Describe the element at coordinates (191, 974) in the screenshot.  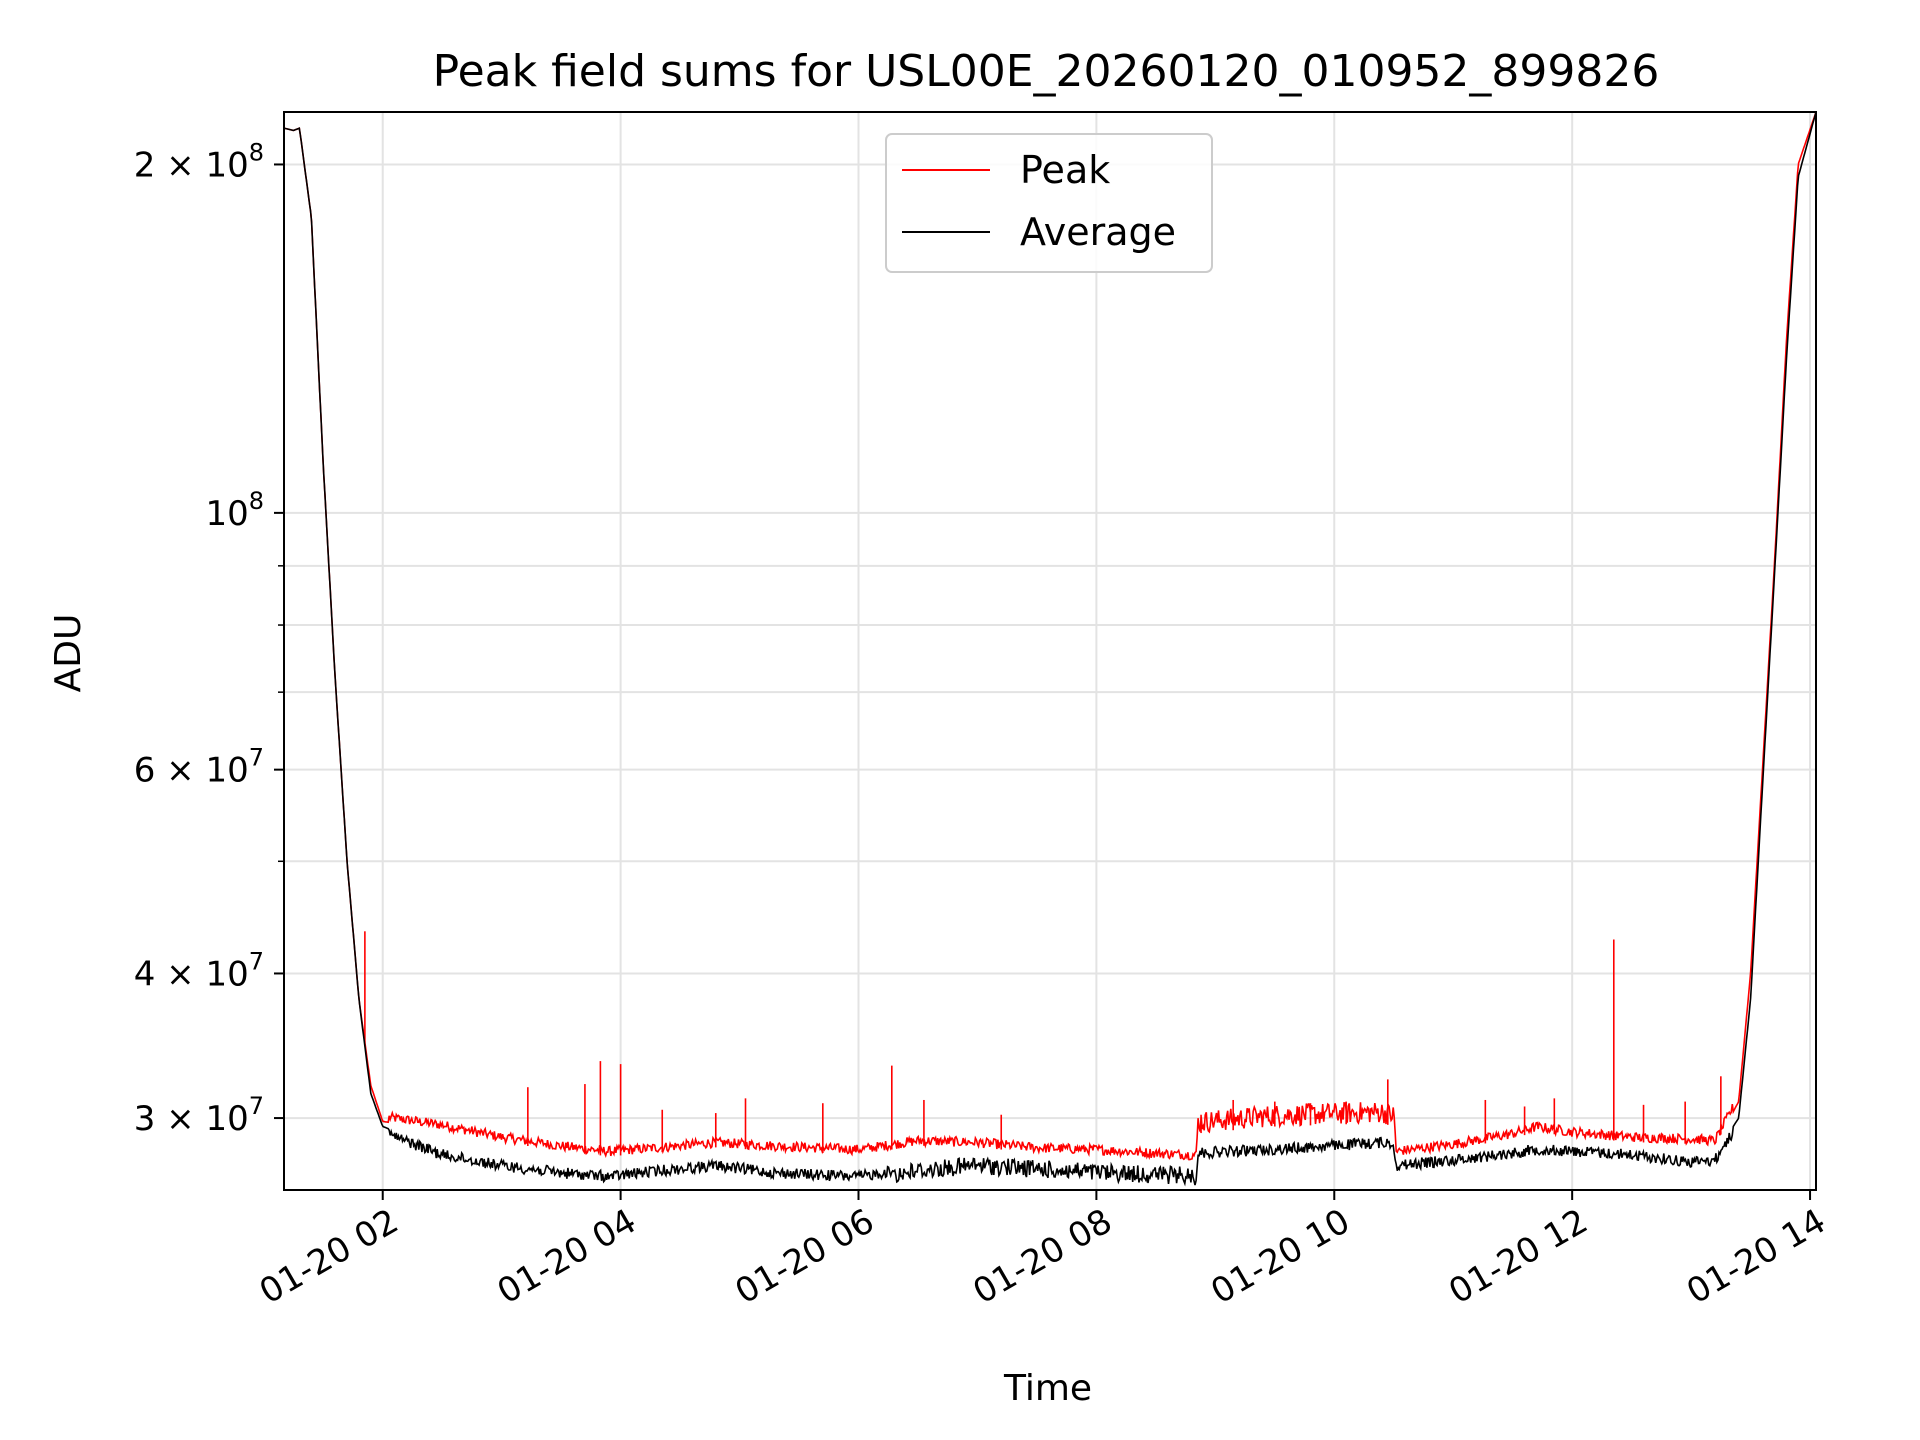
I see `y-tick-label-base: 4 × 10` at that location.